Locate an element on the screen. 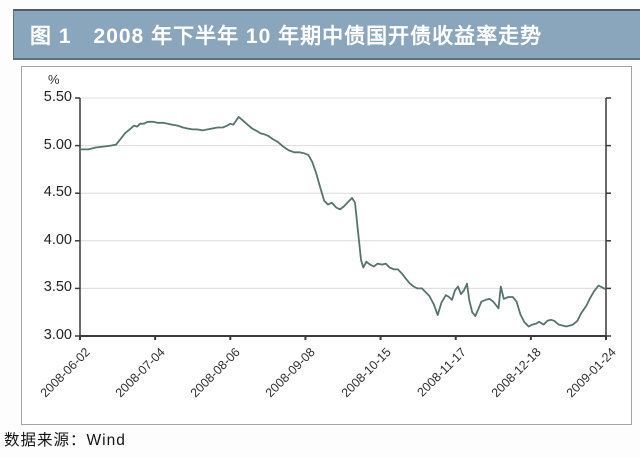 This screenshot has width=640, height=457. y-tick-label: 3.00 is located at coordinates (57, 335).